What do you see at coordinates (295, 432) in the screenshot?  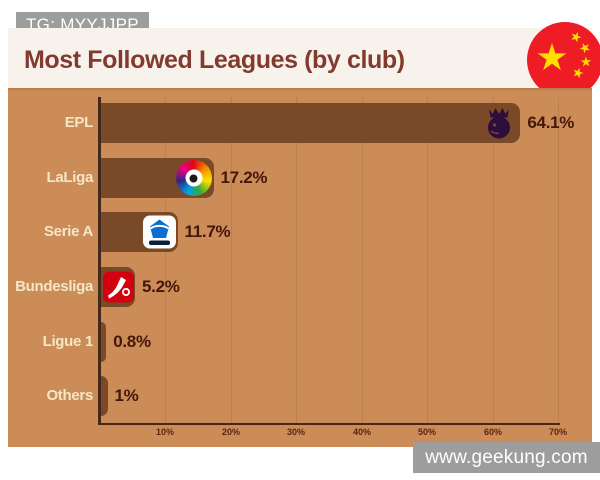 I see `x-tick-label: 30%` at bounding box center [295, 432].